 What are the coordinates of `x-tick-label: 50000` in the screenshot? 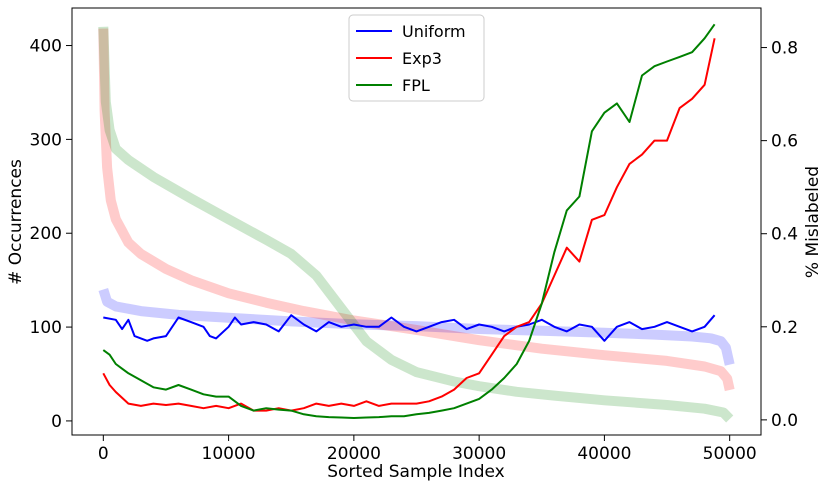 It's located at (730, 454).